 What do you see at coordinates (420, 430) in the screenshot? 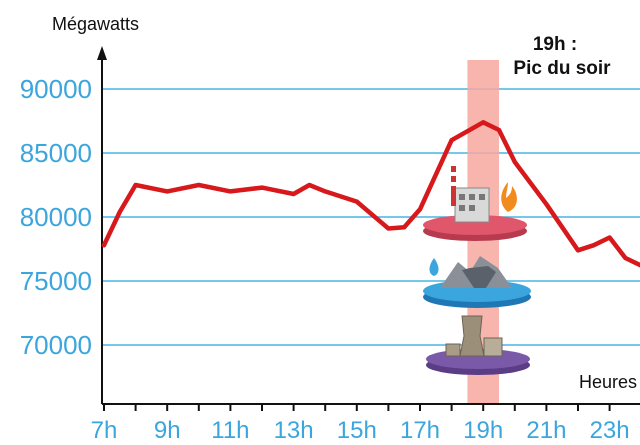
I see `x-tick-label-17h: 17h` at bounding box center [420, 430].